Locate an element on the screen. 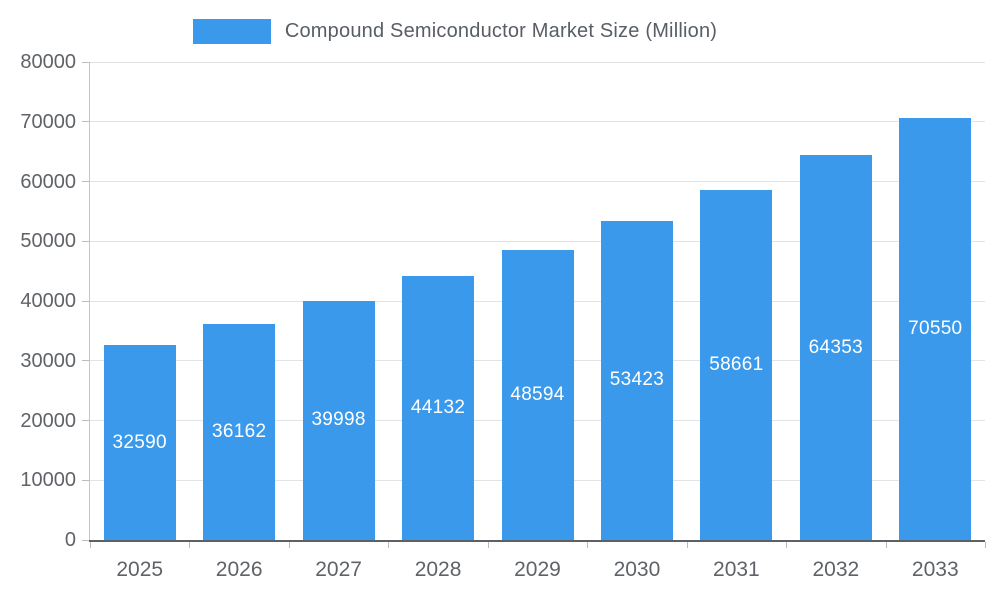  x-axis-category-label: 2025 is located at coordinates (140, 569).